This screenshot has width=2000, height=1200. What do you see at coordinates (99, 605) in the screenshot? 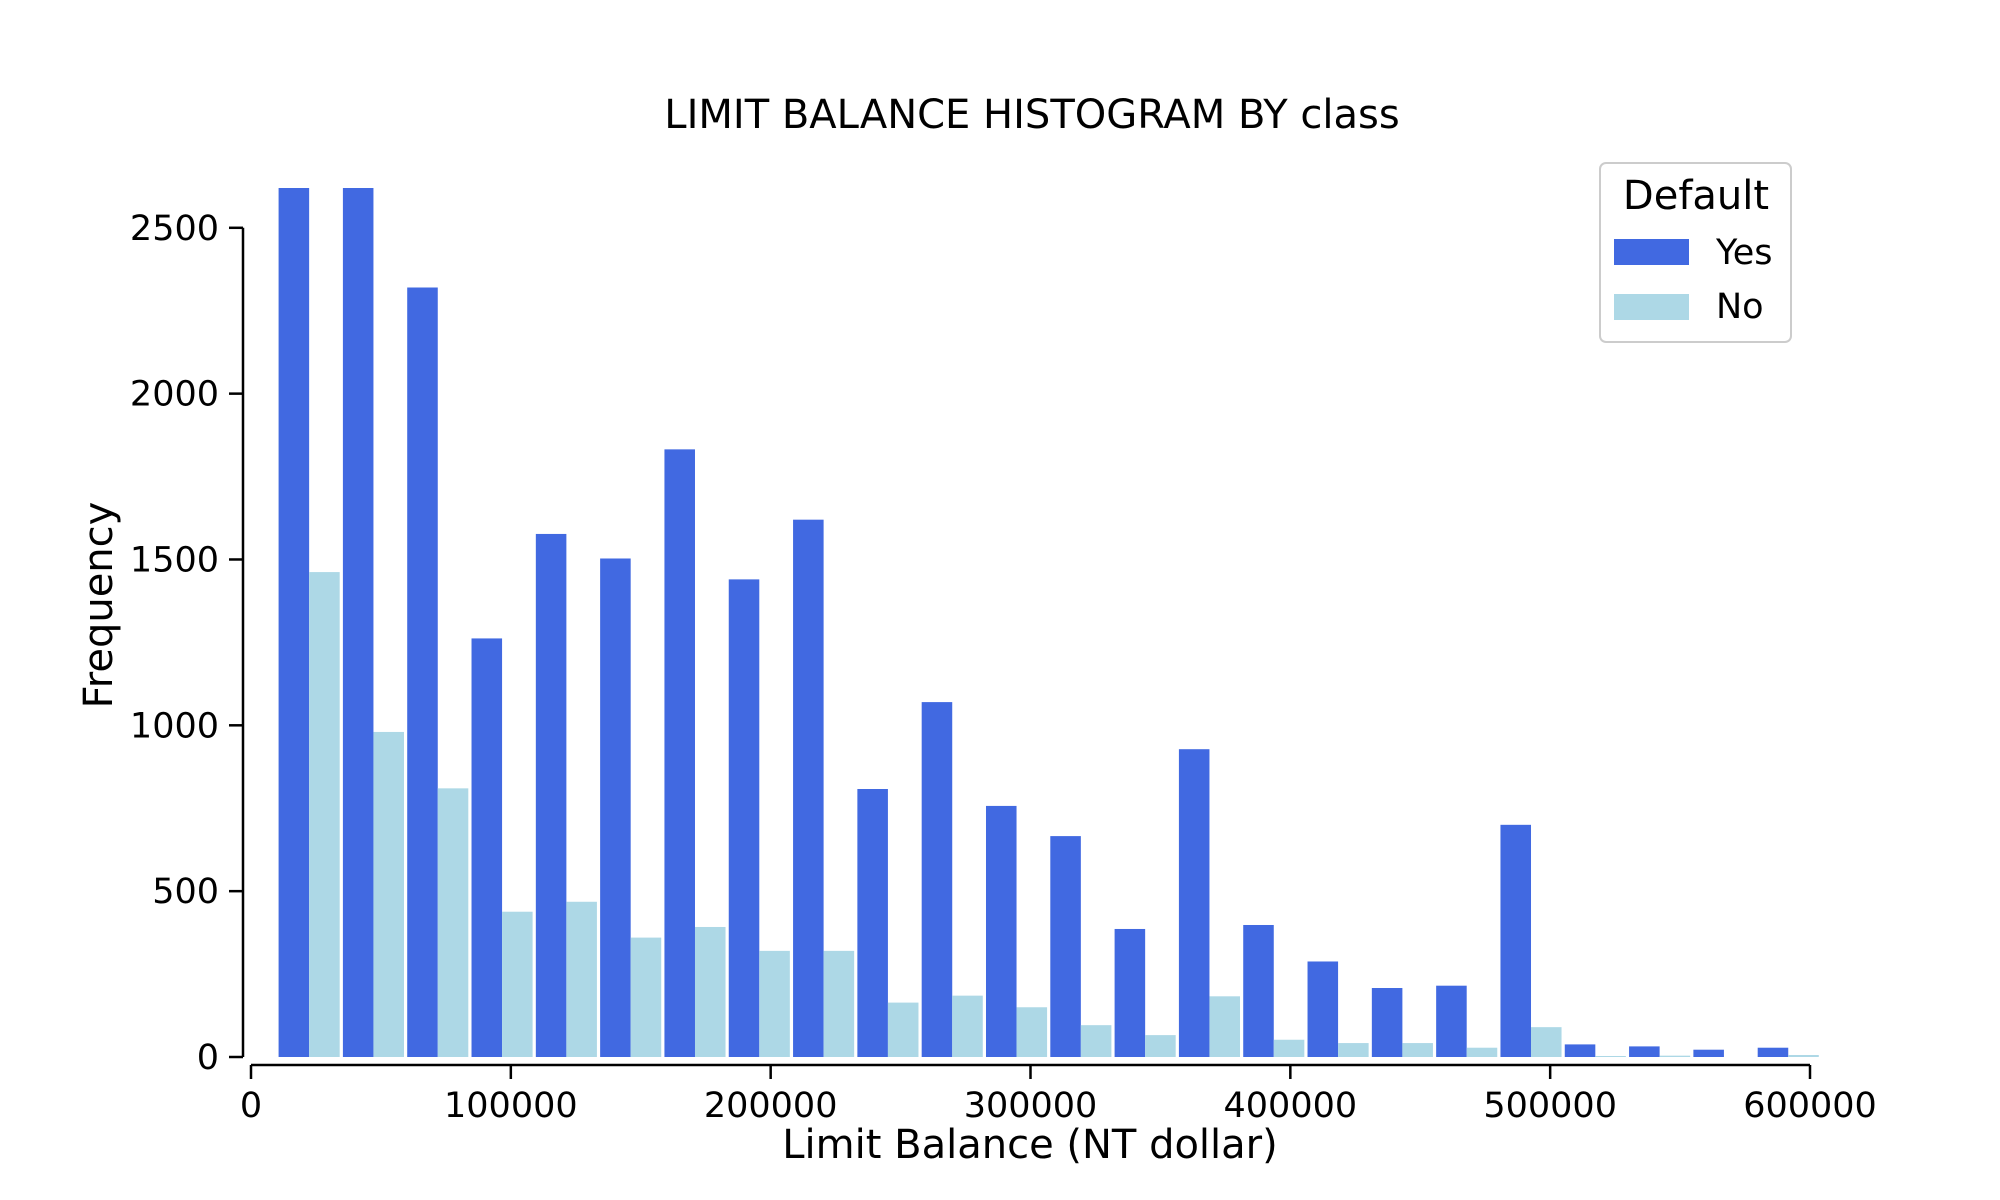
I see `y-axis-label: Frequency` at bounding box center [99, 605].